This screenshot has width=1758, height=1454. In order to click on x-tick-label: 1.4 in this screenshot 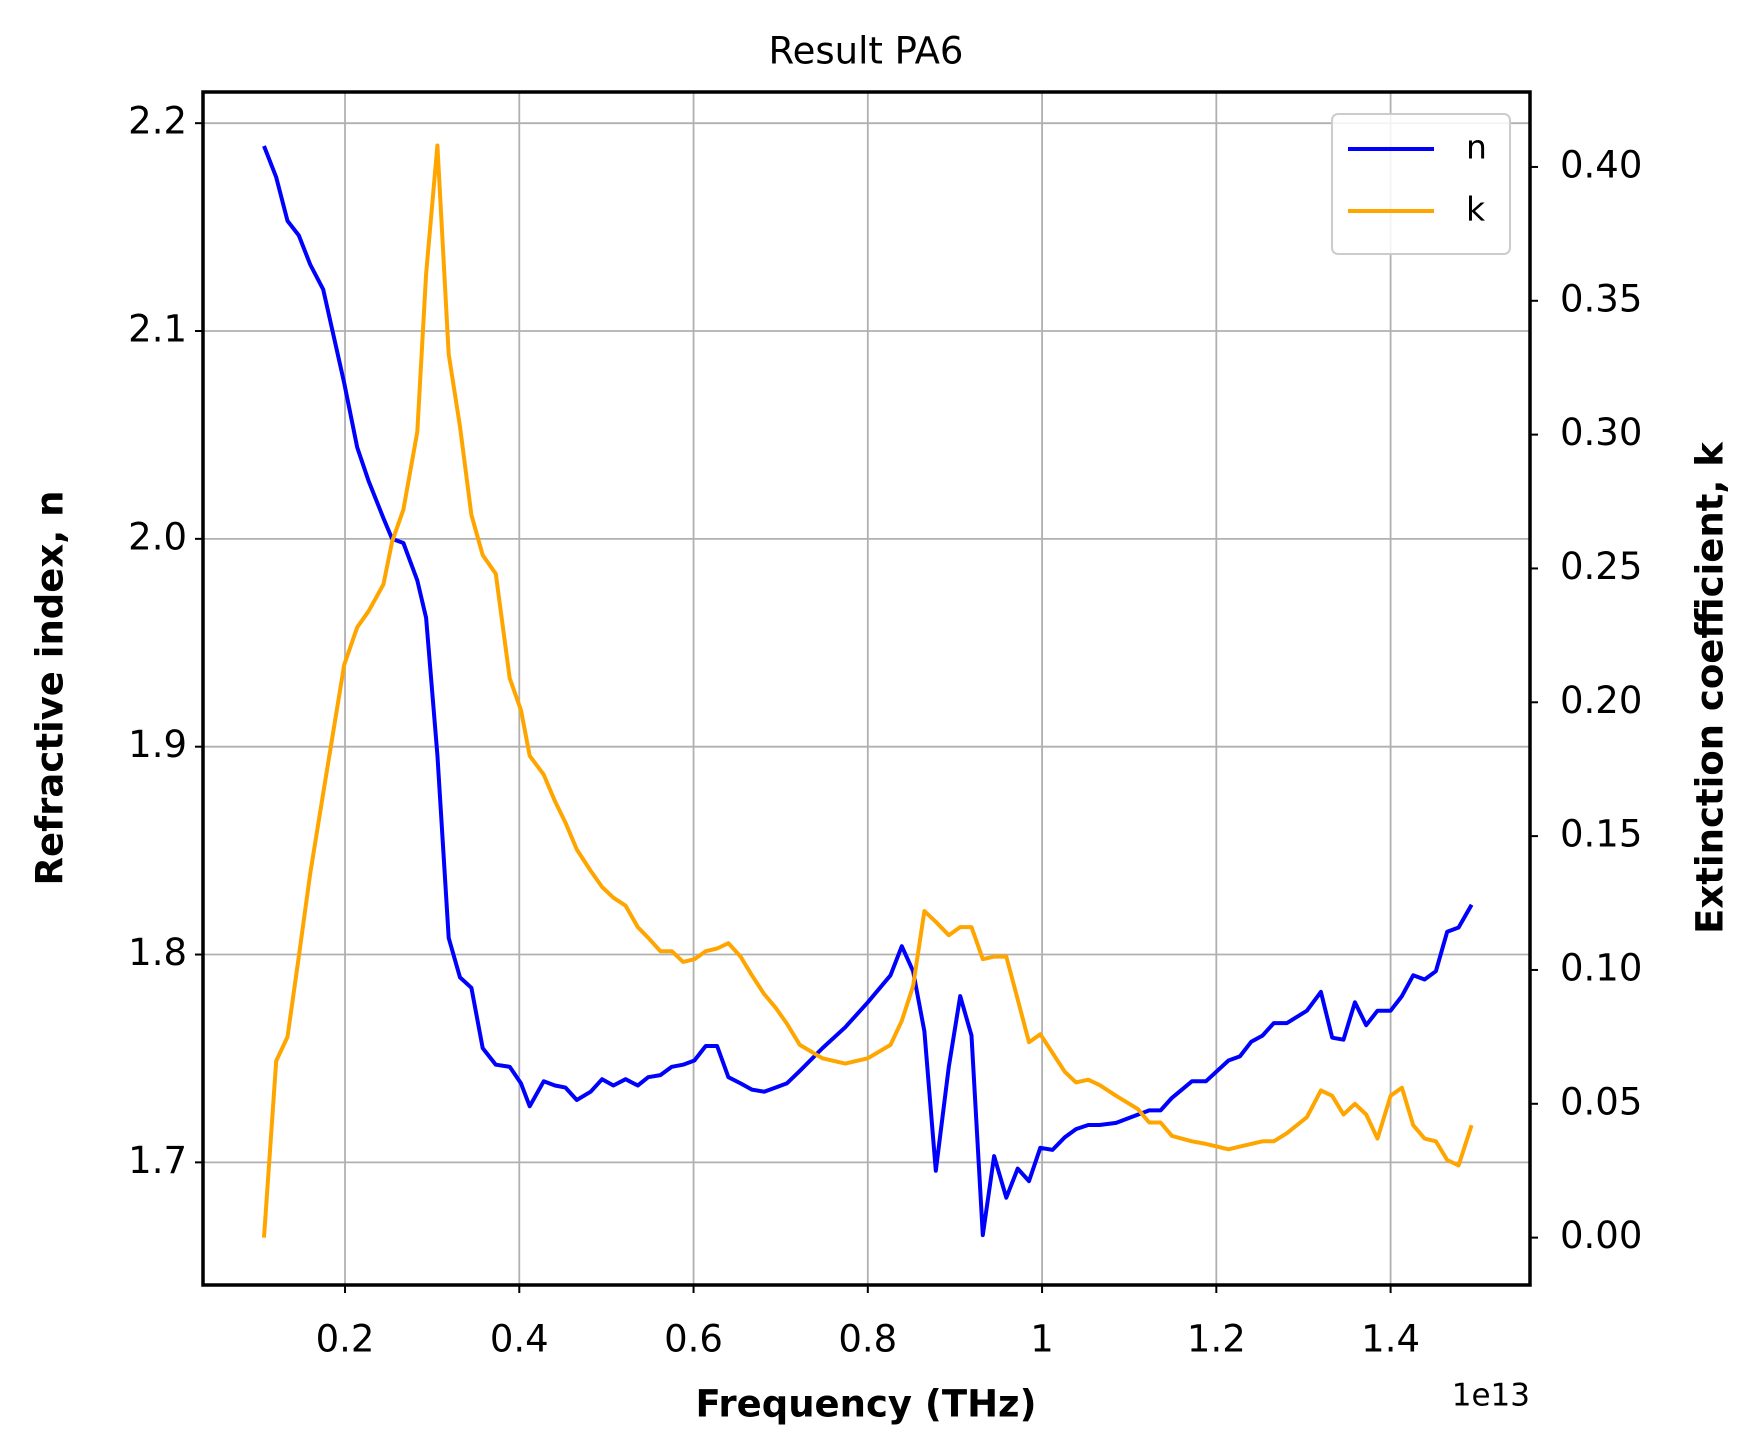, I will do `click(1390, 1339)`.